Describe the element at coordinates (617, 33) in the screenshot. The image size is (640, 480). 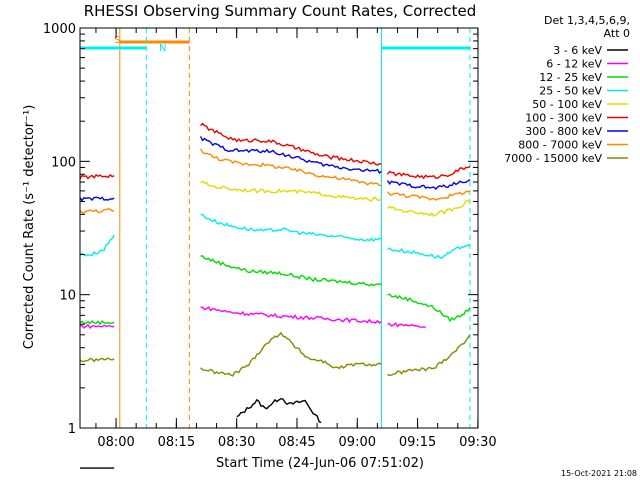
I see `legend-header-attenuator: Att 0` at that location.